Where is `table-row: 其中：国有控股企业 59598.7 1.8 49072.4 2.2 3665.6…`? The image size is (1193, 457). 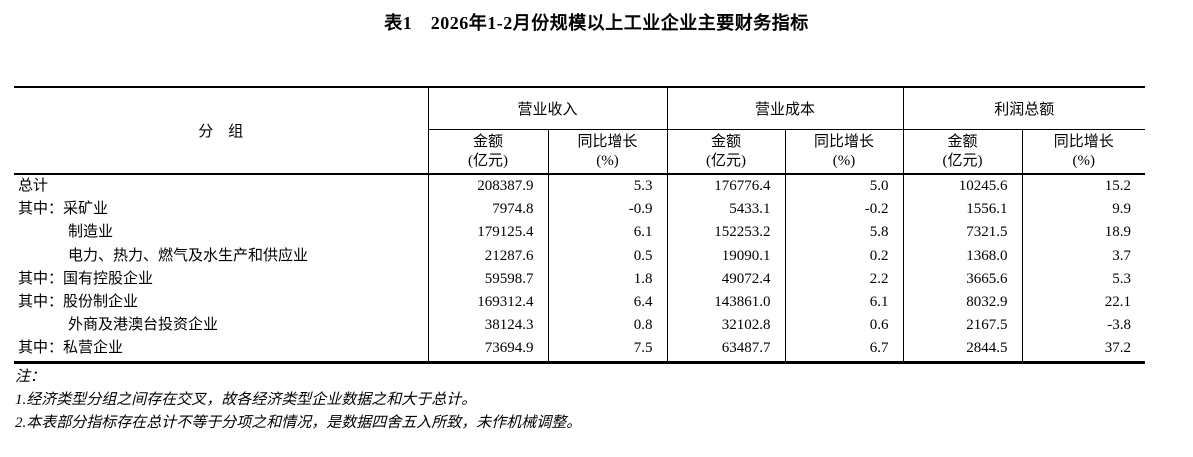
table-row: 其中：国有控股企业 59598.7 1.8 49072.4 2.2 3665.6… is located at coordinates (580, 279).